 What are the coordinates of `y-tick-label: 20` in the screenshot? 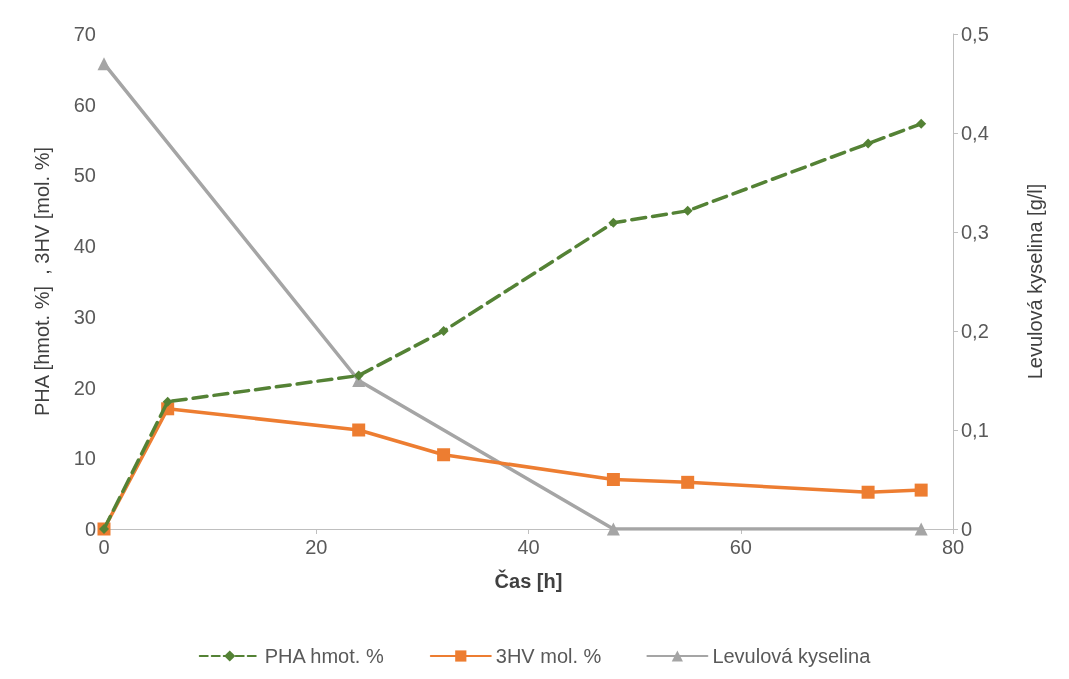 It's located at (84, 387).